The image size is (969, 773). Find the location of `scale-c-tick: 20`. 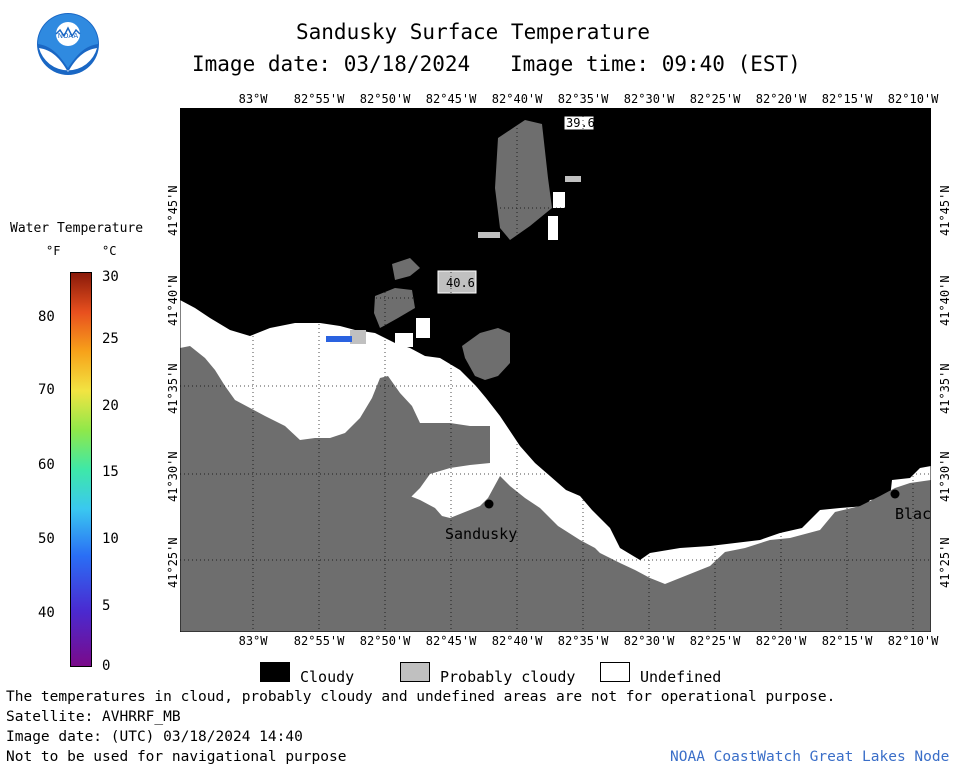

scale-c-tick: 20 is located at coordinates (110, 406).